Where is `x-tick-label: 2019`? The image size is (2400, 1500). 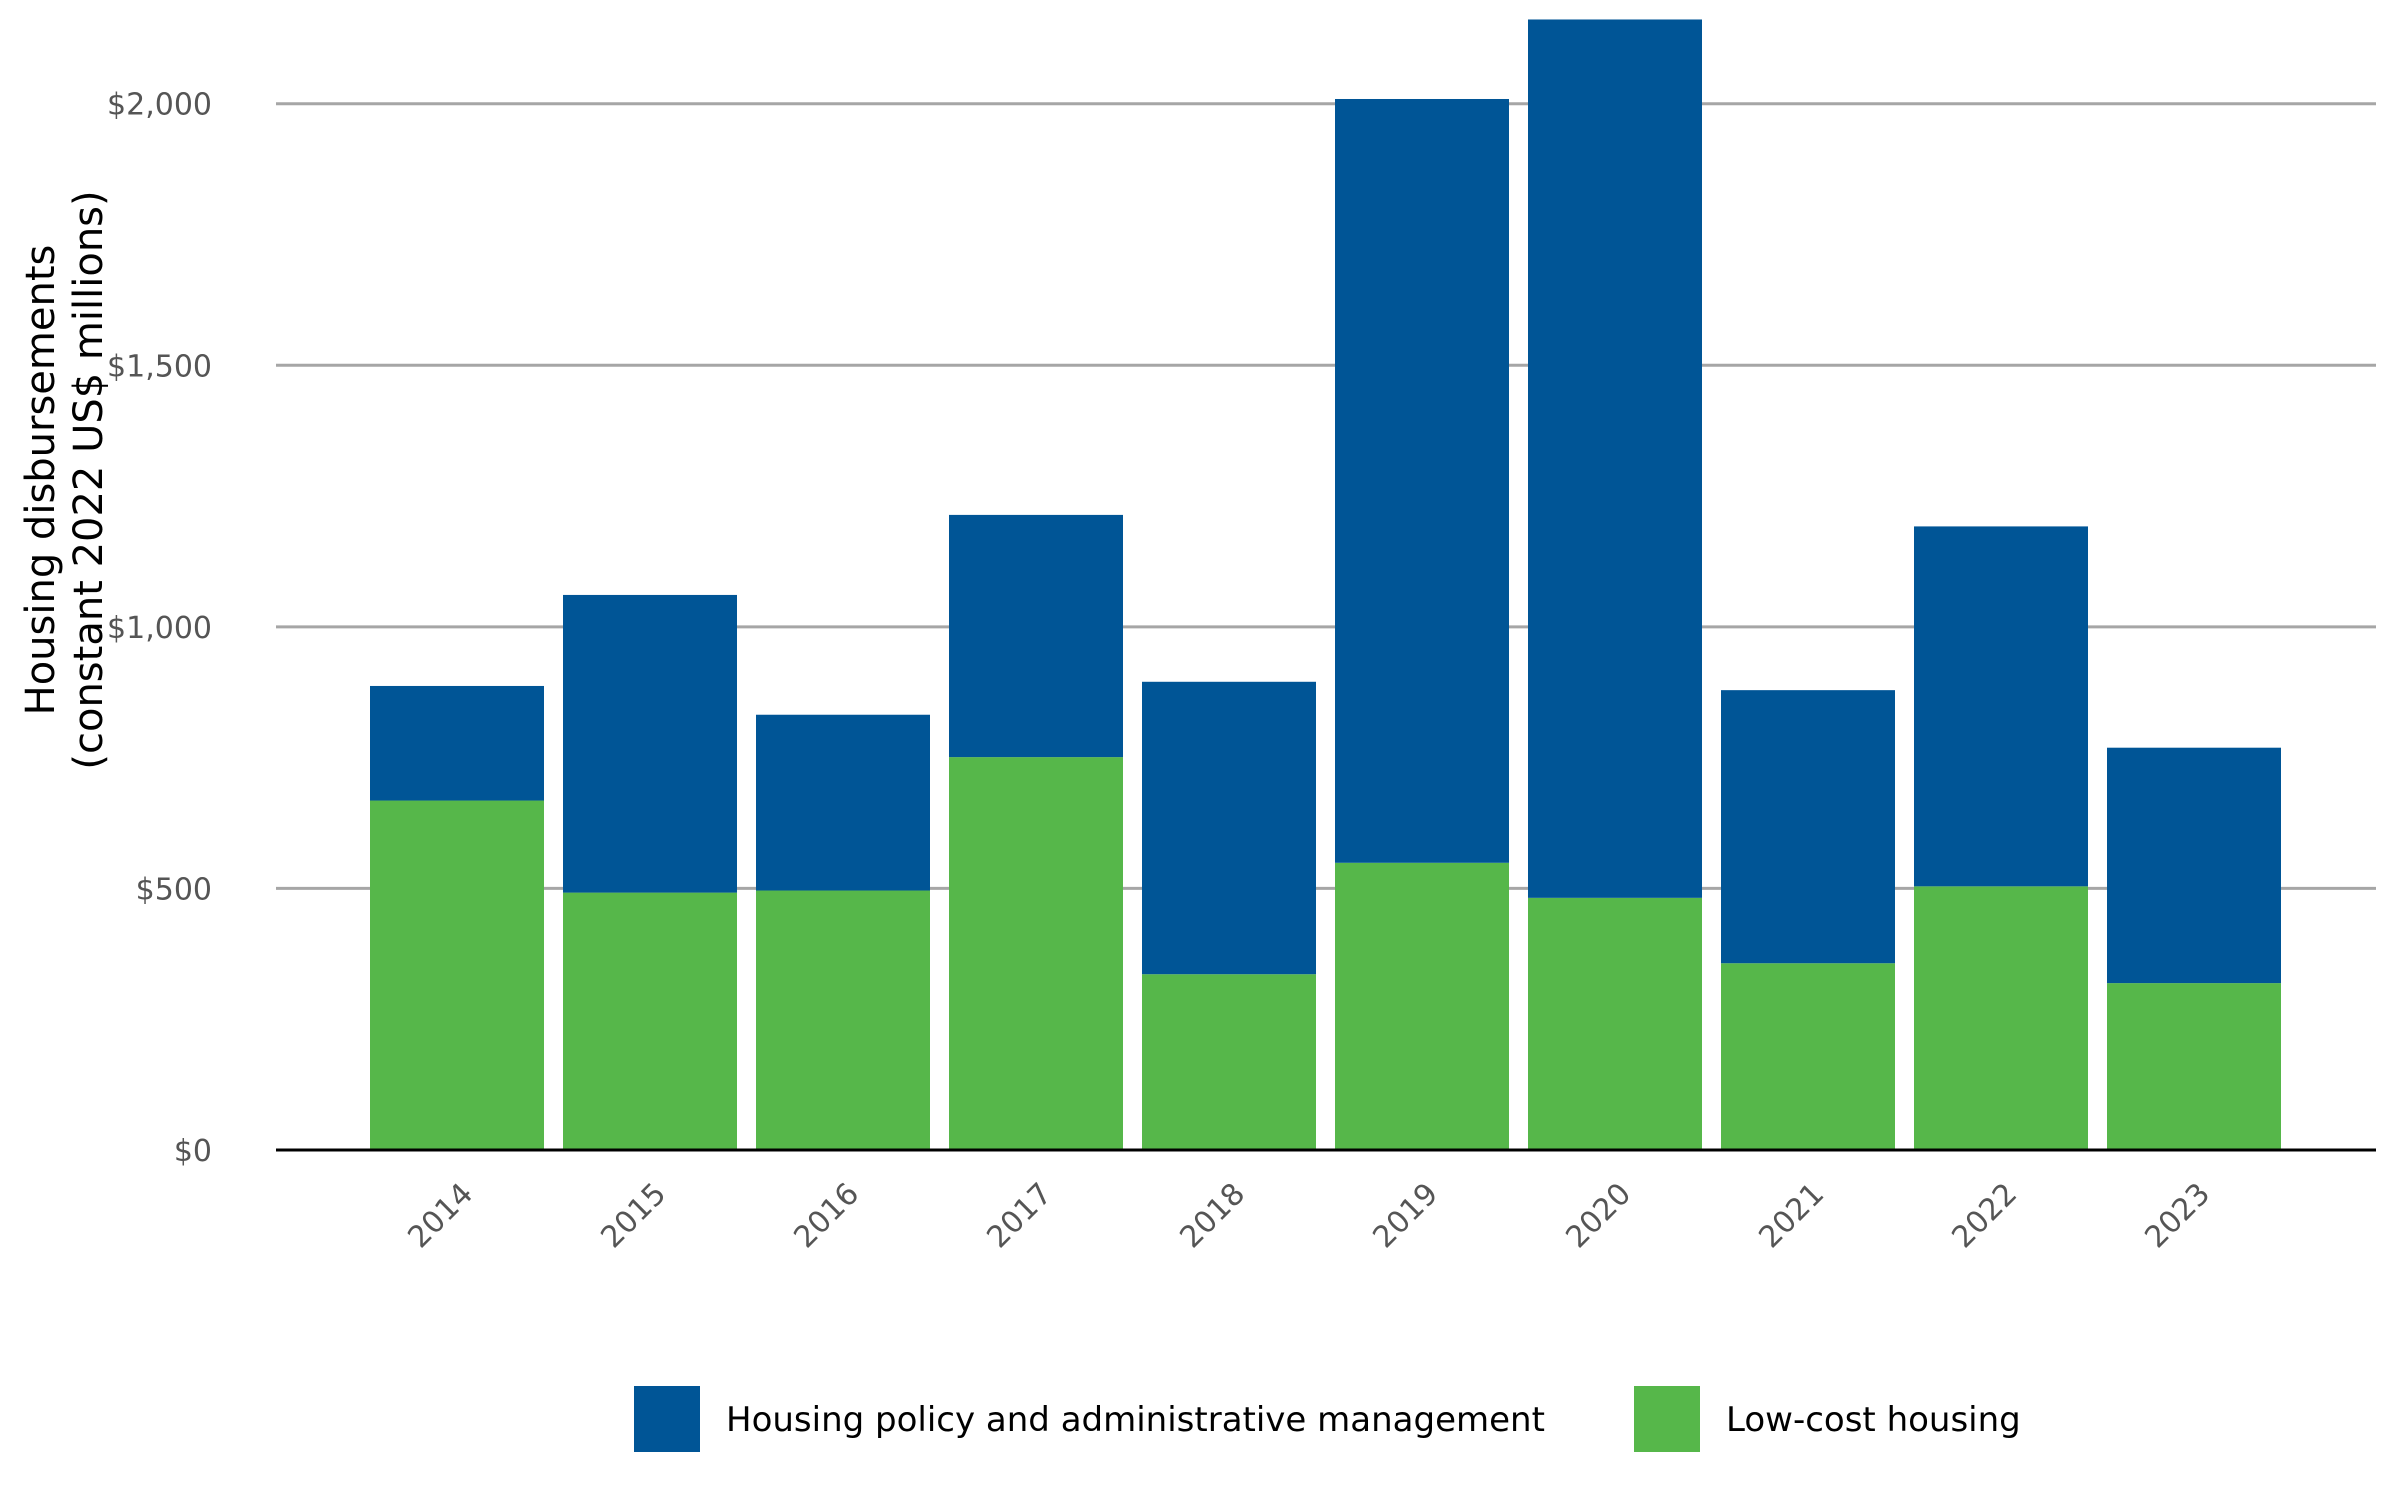
x-tick-label: 2019 is located at coordinates (1405, 1215).